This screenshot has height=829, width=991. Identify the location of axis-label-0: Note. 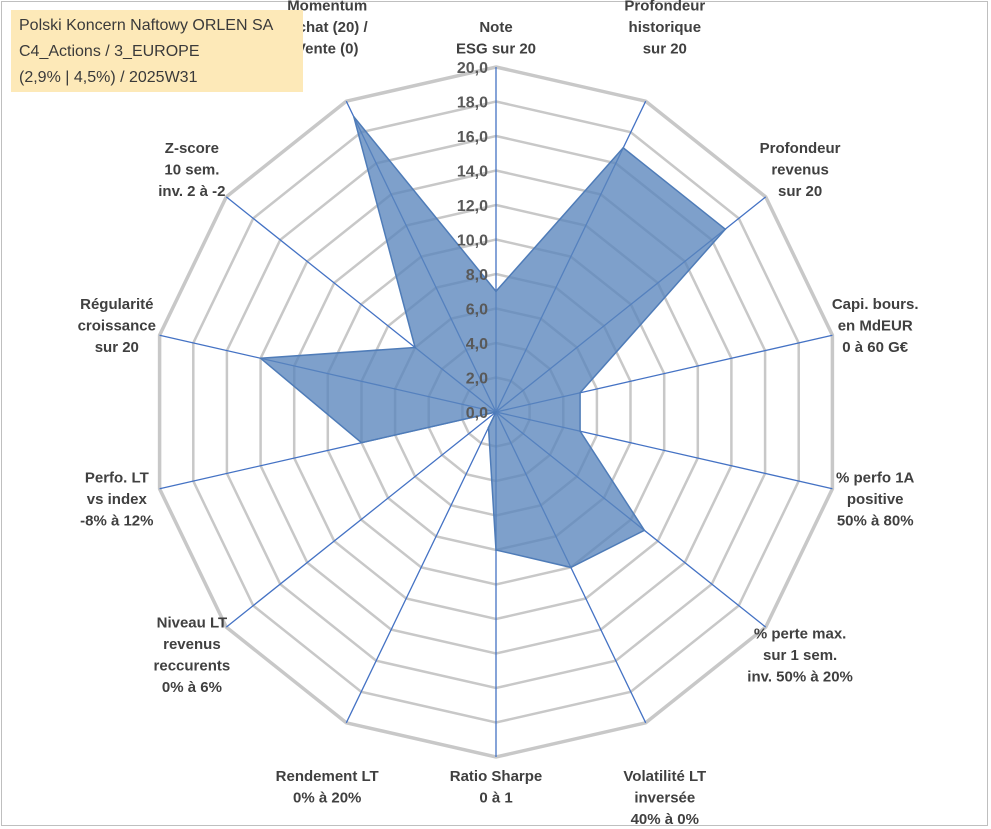
(495, 27).